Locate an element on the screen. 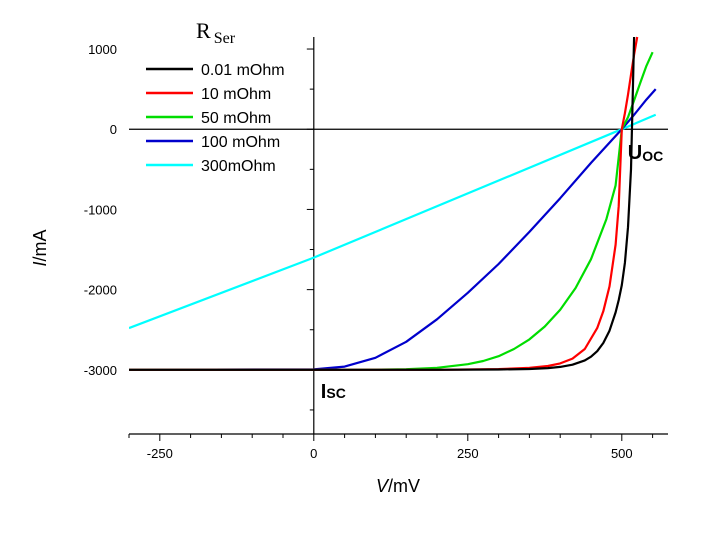  annotation-isc: ISC is located at coordinates (333, 392).